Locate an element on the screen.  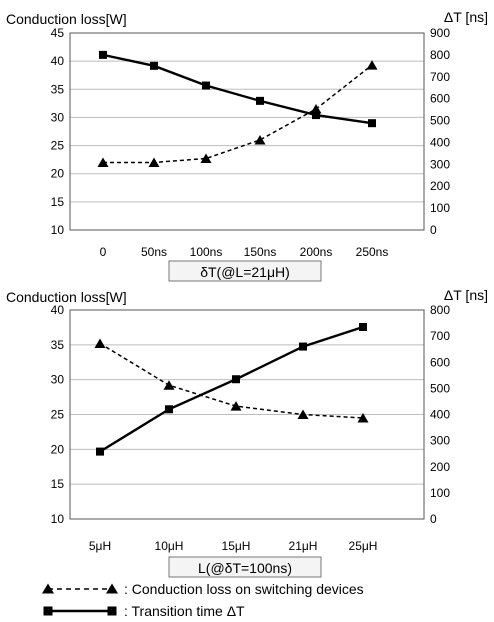
chart-1-left-axis-title: Conduction loss[W] is located at coordinates (66, 19).